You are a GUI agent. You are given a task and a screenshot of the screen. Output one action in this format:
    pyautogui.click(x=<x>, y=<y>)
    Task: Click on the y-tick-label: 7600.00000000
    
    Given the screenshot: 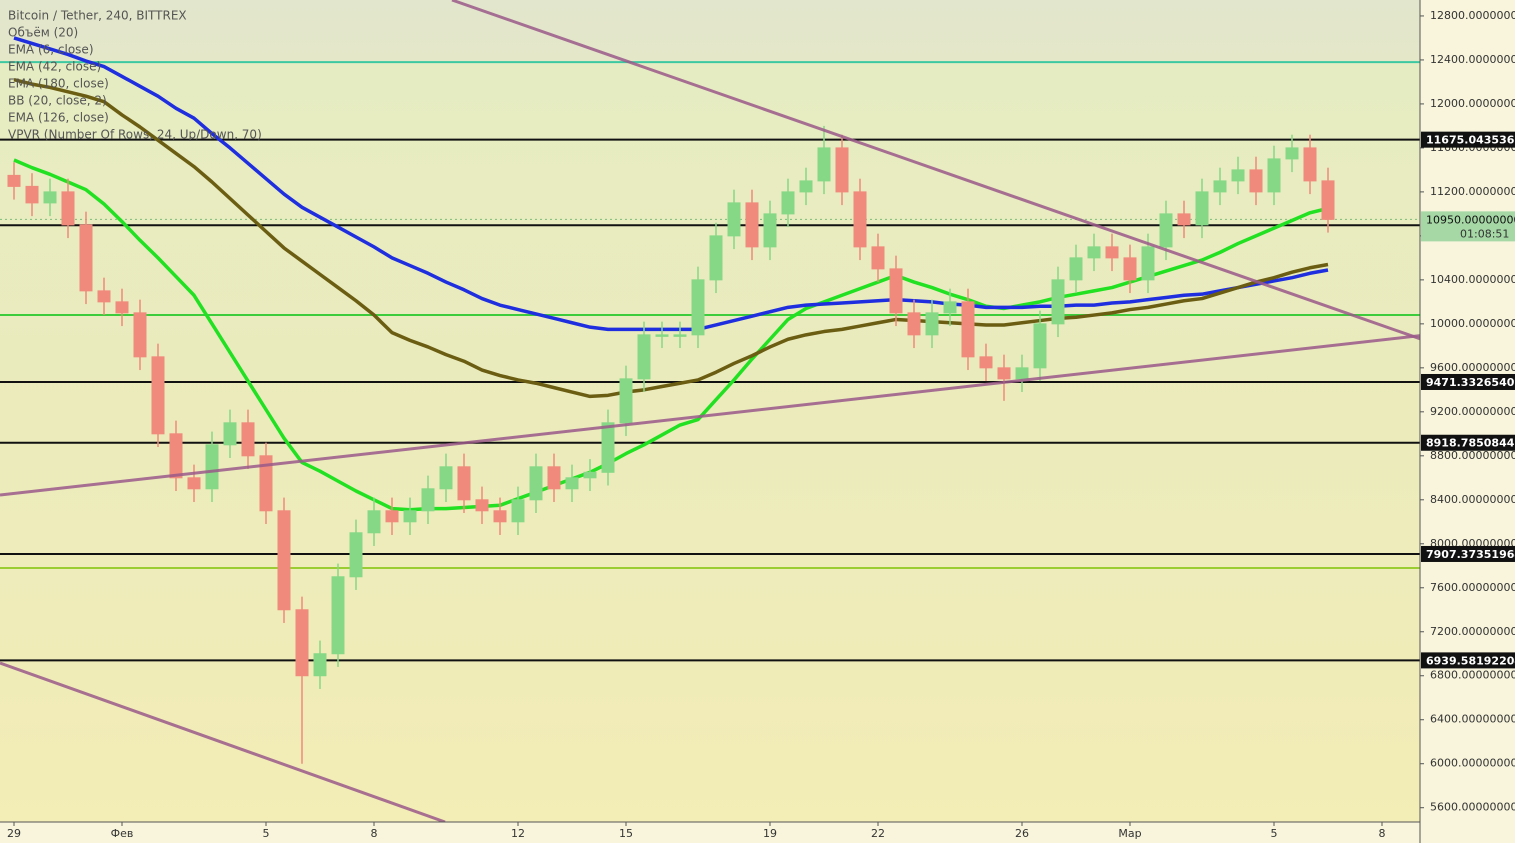 What is the action you would take?
    pyautogui.click(x=1472, y=587)
    